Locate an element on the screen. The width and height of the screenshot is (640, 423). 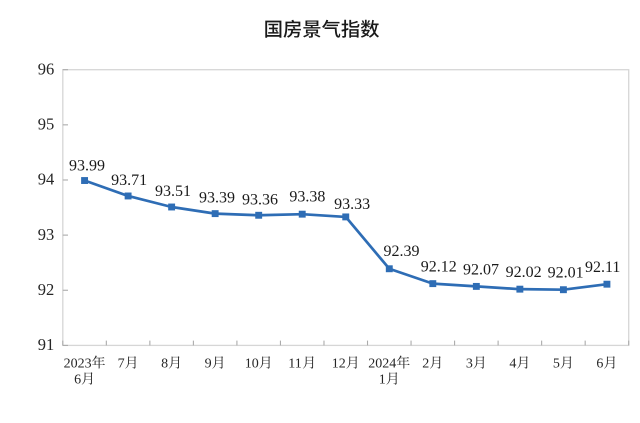
svg-text: 3 is located at coordinates (469, 364).